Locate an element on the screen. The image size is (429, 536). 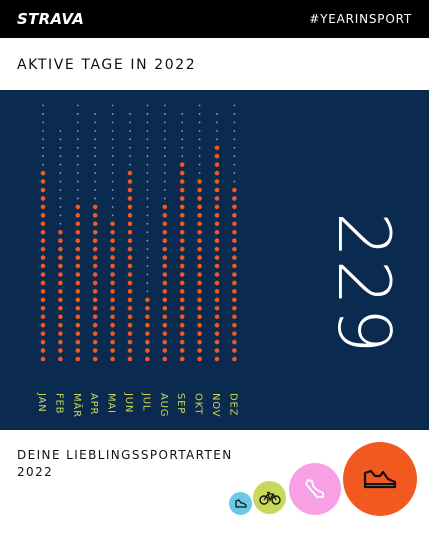
bicycle-icon is located at coordinates (269, 498).